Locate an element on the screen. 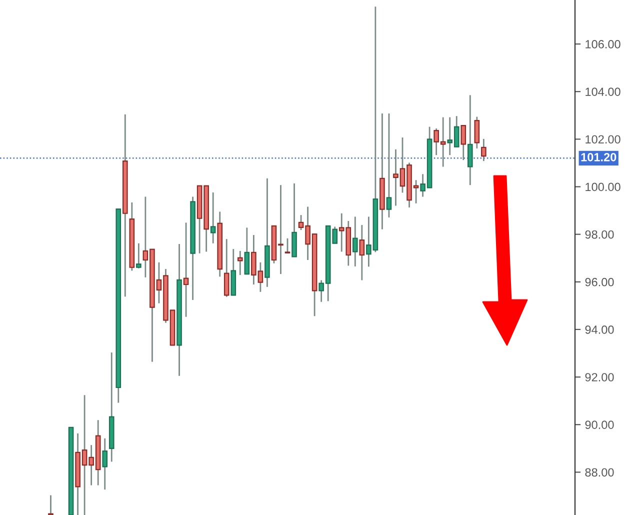 This screenshot has height=515, width=633. y-tick-label: 92.00 is located at coordinates (599, 377).